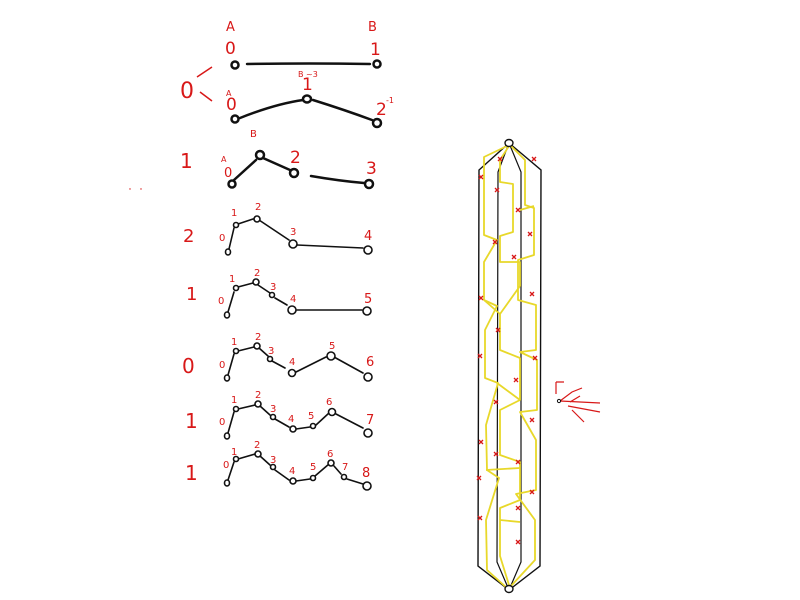  Describe the element at coordinates (188, 236) in the screenshot. I see `row-mark: 2` at that location.